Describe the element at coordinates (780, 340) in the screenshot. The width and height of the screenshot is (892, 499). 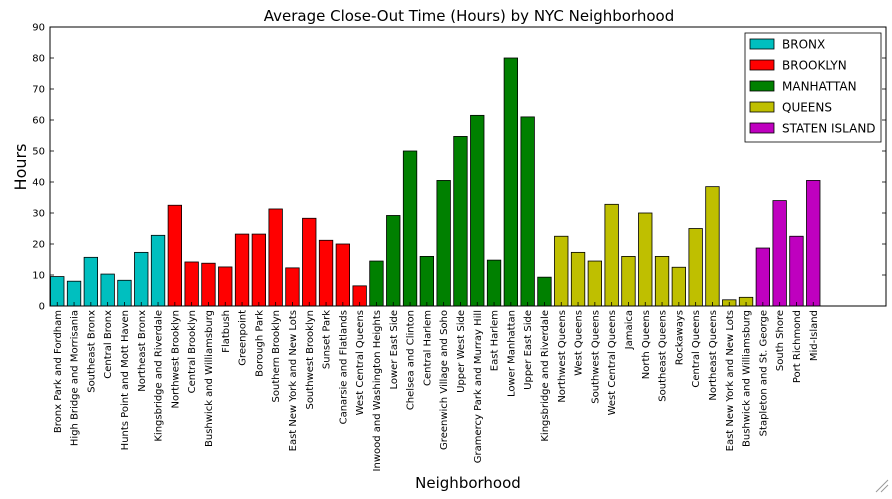
I see `x-tick-label: South Shore` at that location.